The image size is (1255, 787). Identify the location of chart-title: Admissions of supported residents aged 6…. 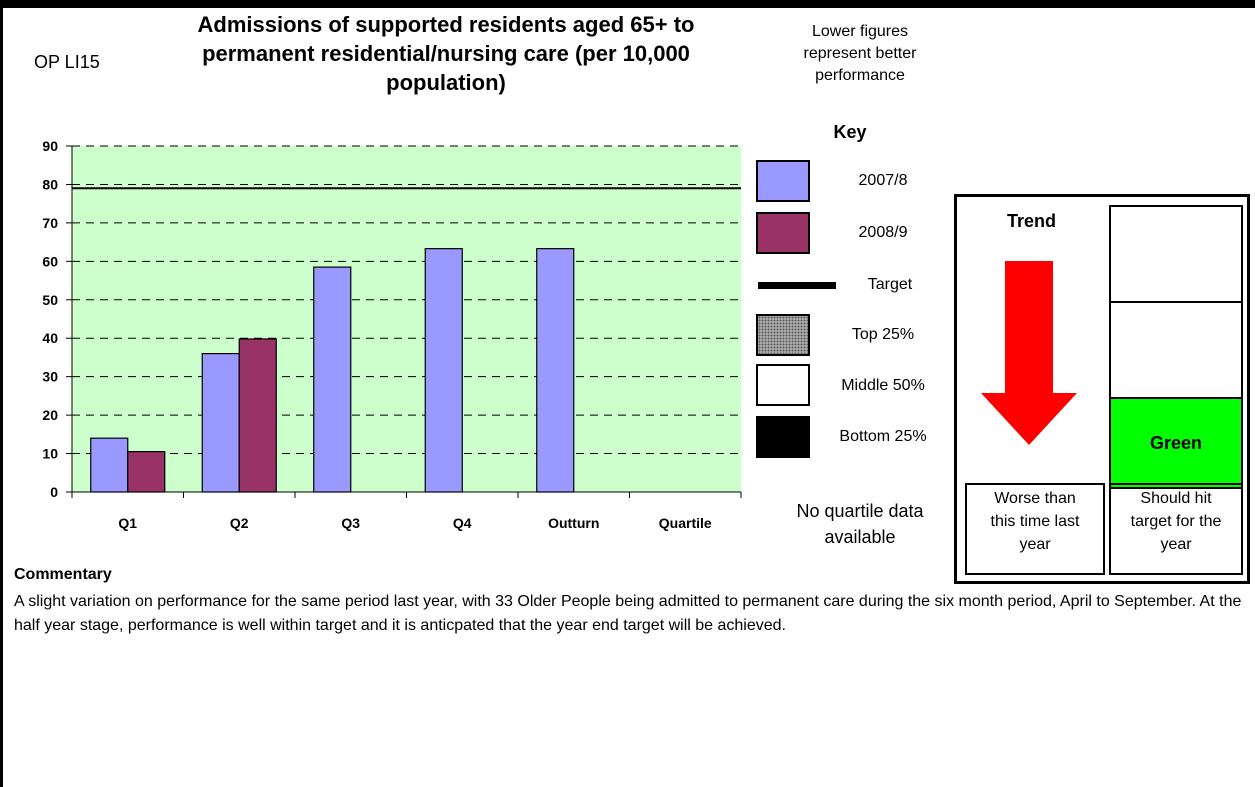
(446, 53).